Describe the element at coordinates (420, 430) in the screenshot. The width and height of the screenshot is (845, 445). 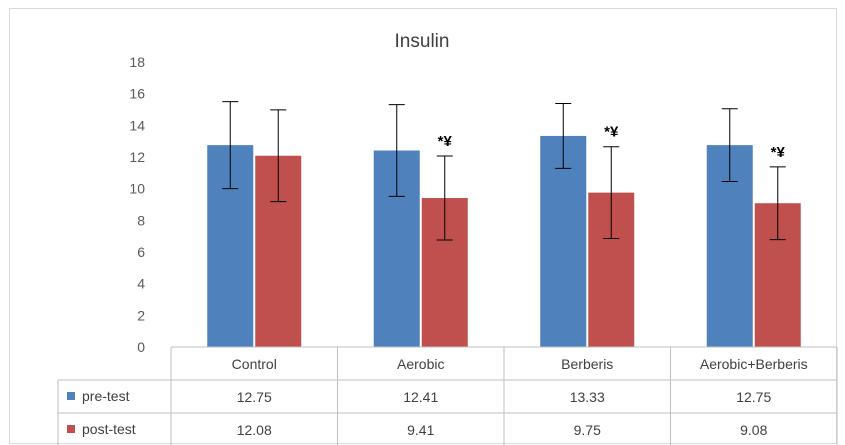
I see `table-cell: 9.41` at that location.